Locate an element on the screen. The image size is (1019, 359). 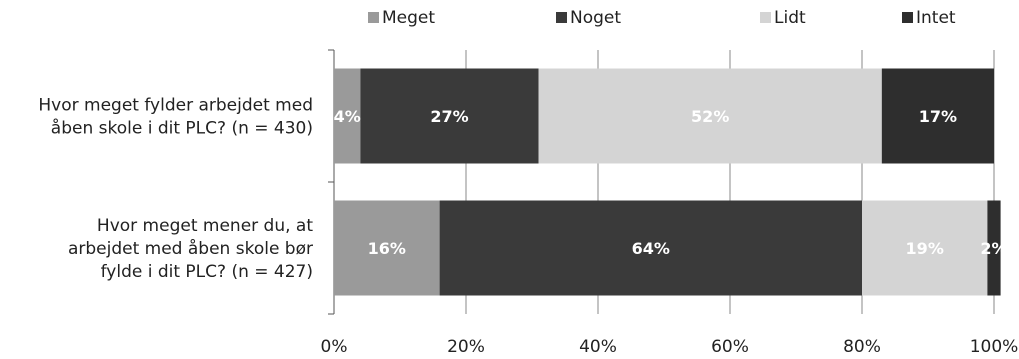
tick-label: 40% is located at coordinates (598, 347).